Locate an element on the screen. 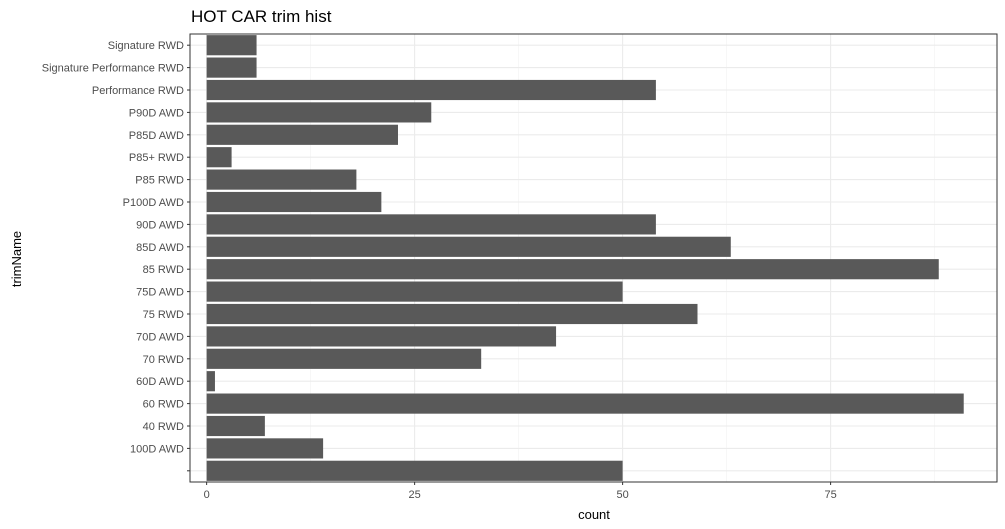 Image resolution: width=1005 pixels, height=529 pixels. y-tick-label: 100D AWD is located at coordinates (157, 449).